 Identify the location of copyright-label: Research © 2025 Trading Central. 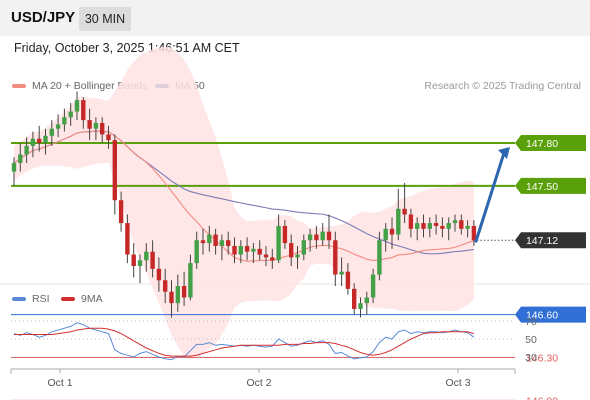
(502, 86).